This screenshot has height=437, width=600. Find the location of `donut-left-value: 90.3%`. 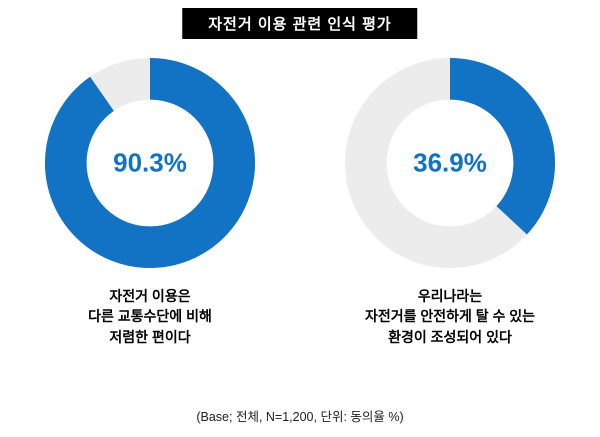

donut-left-value: 90.3% is located at coordinates (150, 162).